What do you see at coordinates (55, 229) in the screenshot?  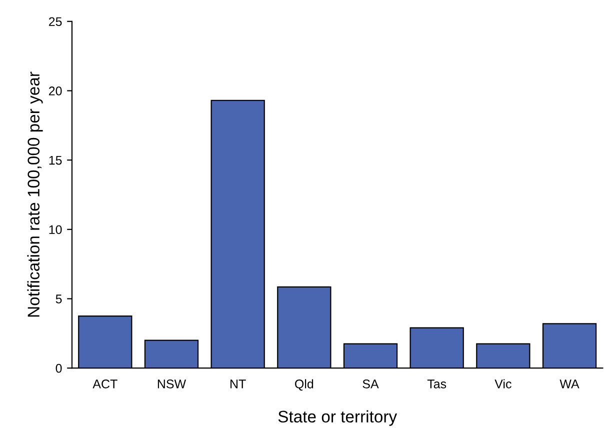 I see `y-tick-label: 10` at bounding box center [55, 229].